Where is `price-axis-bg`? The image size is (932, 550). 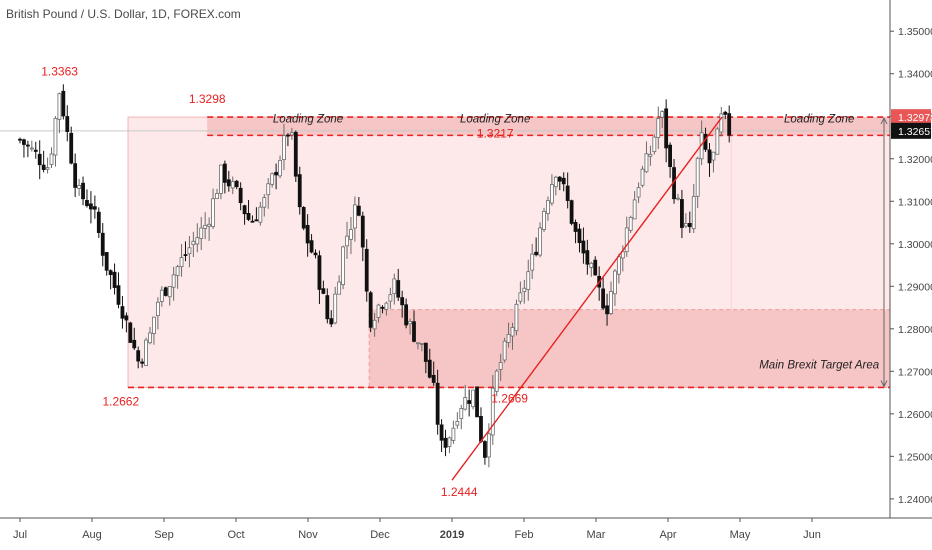
price-axis-bg is located at coordinates (911, 275).